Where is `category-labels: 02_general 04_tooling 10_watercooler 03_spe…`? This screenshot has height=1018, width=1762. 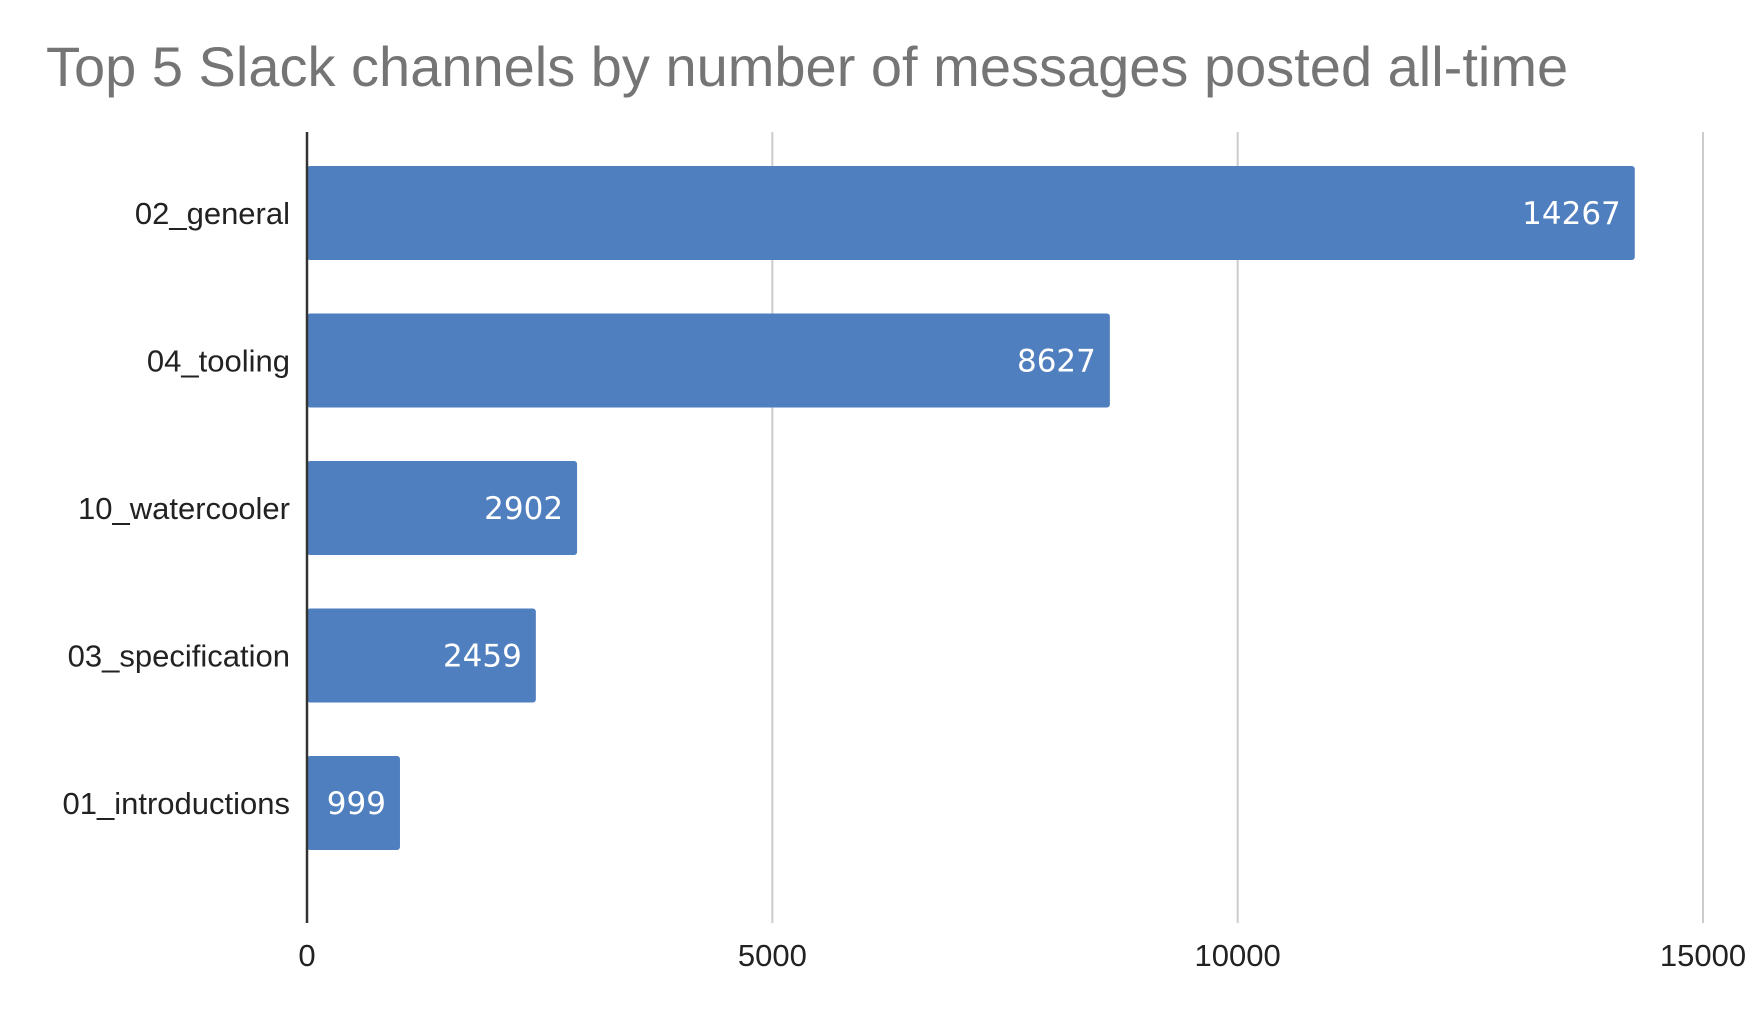
category-labels: 02_general 04_tooling 10_watercooler 03_spe… is located at coordinates (177, 508).